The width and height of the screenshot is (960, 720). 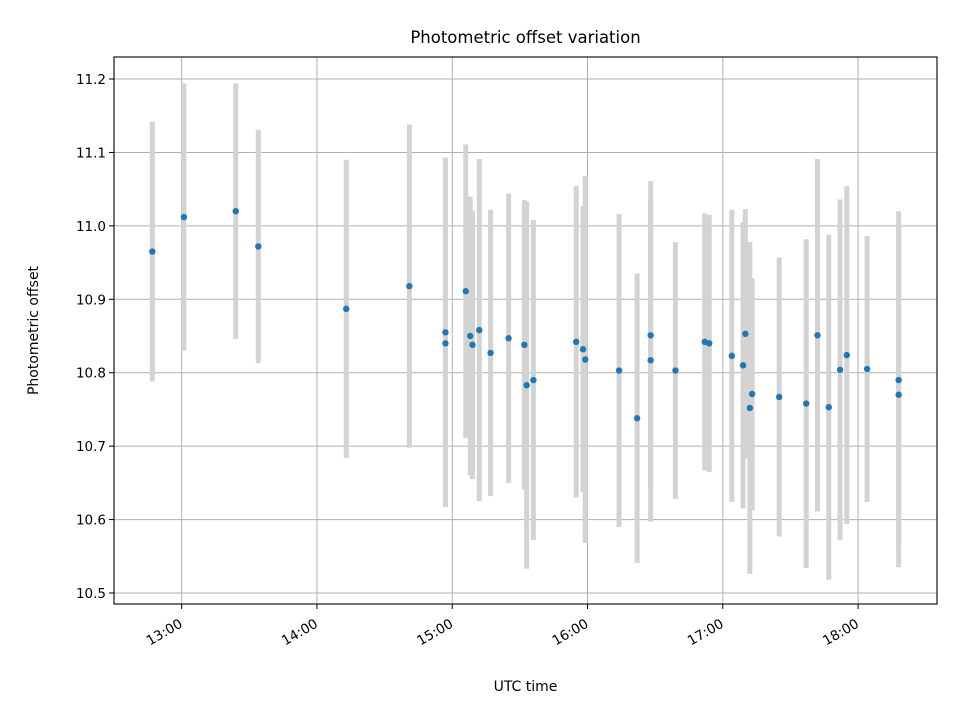 What do you see at coordinates (91, 80) in the screenshot?
I see `y-tick-label: 11.2` at bounding box center [91, 80].